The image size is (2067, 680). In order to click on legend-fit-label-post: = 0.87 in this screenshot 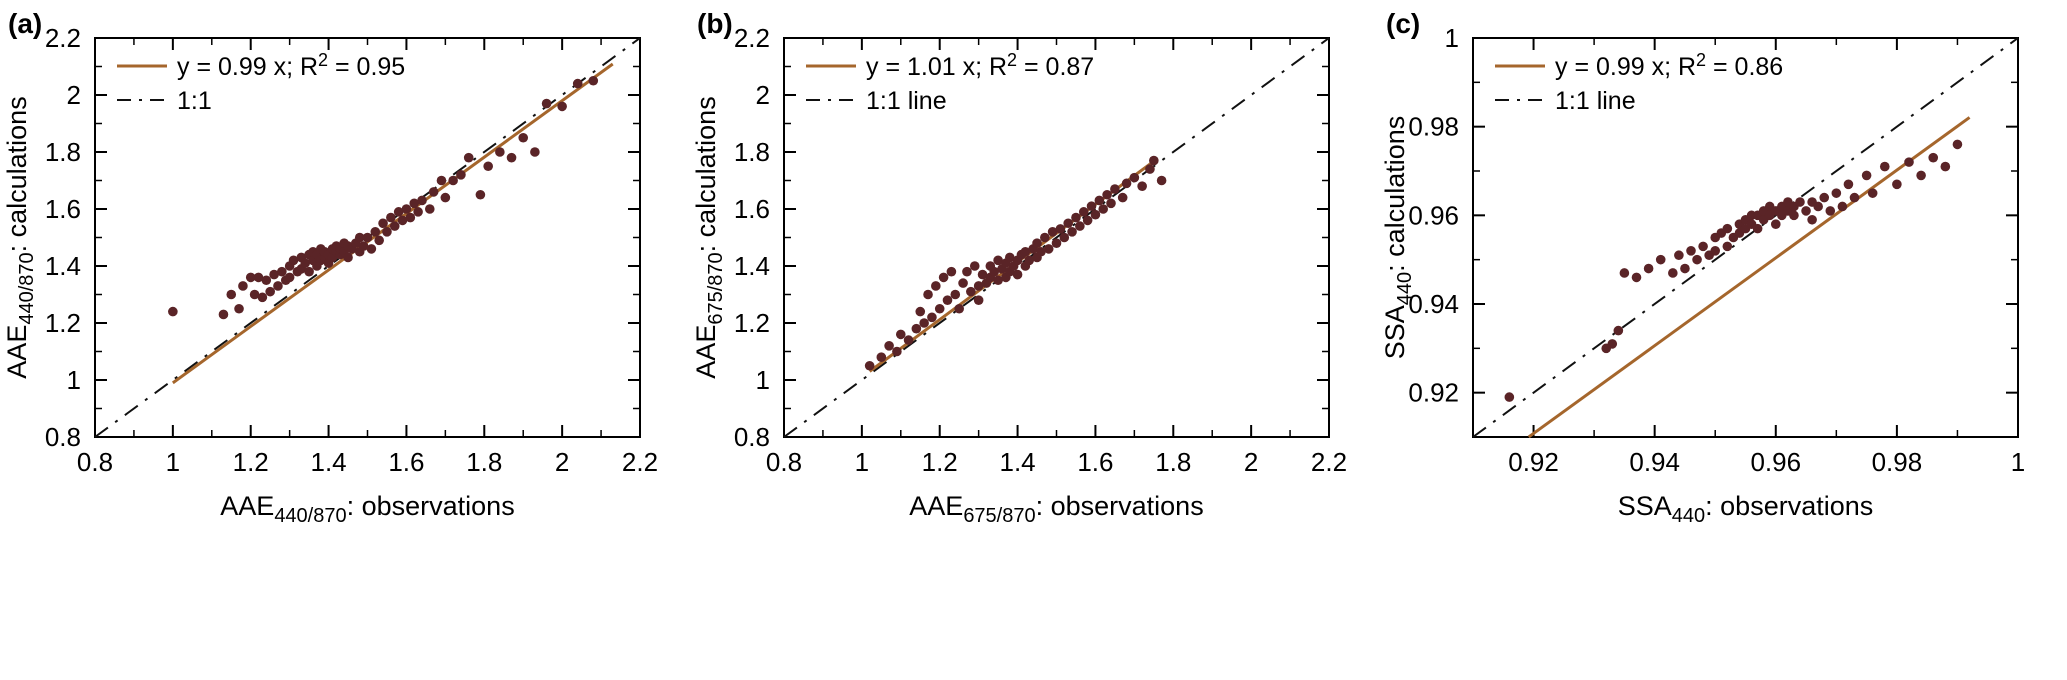, I will do `click(1055, 67)`.